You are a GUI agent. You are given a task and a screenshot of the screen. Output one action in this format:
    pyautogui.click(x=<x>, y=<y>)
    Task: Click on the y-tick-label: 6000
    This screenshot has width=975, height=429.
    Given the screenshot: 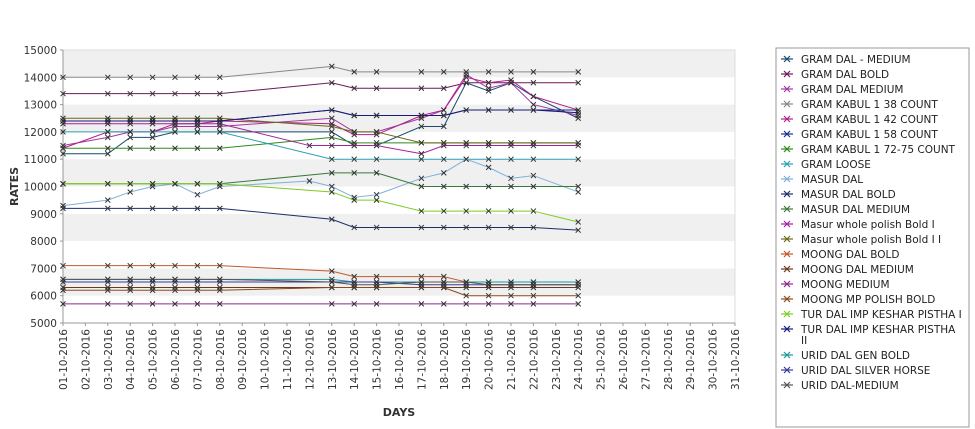 What is the action you would take?
    pyautogui.click(x=43, y=297)
    